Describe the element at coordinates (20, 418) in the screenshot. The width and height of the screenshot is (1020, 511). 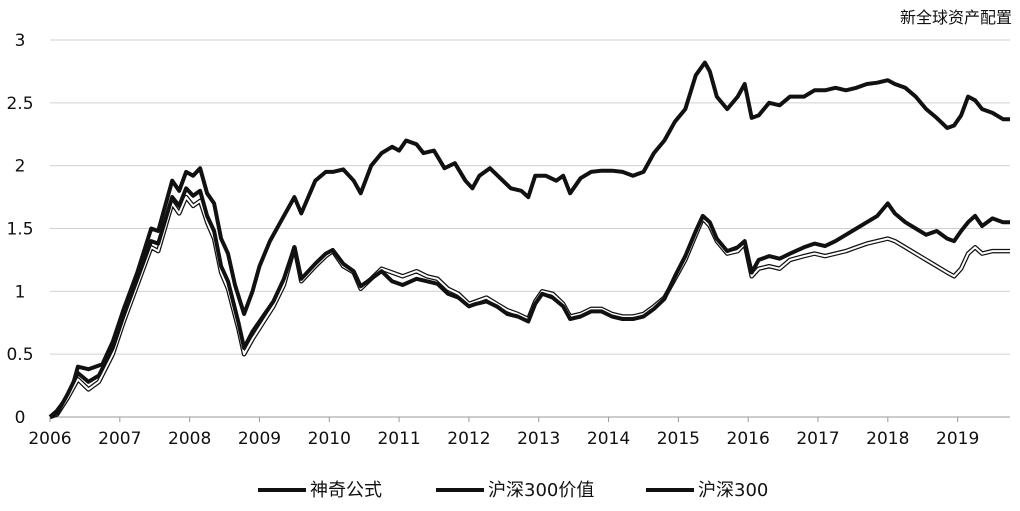
I see `y-tick-label: 0` at that location.